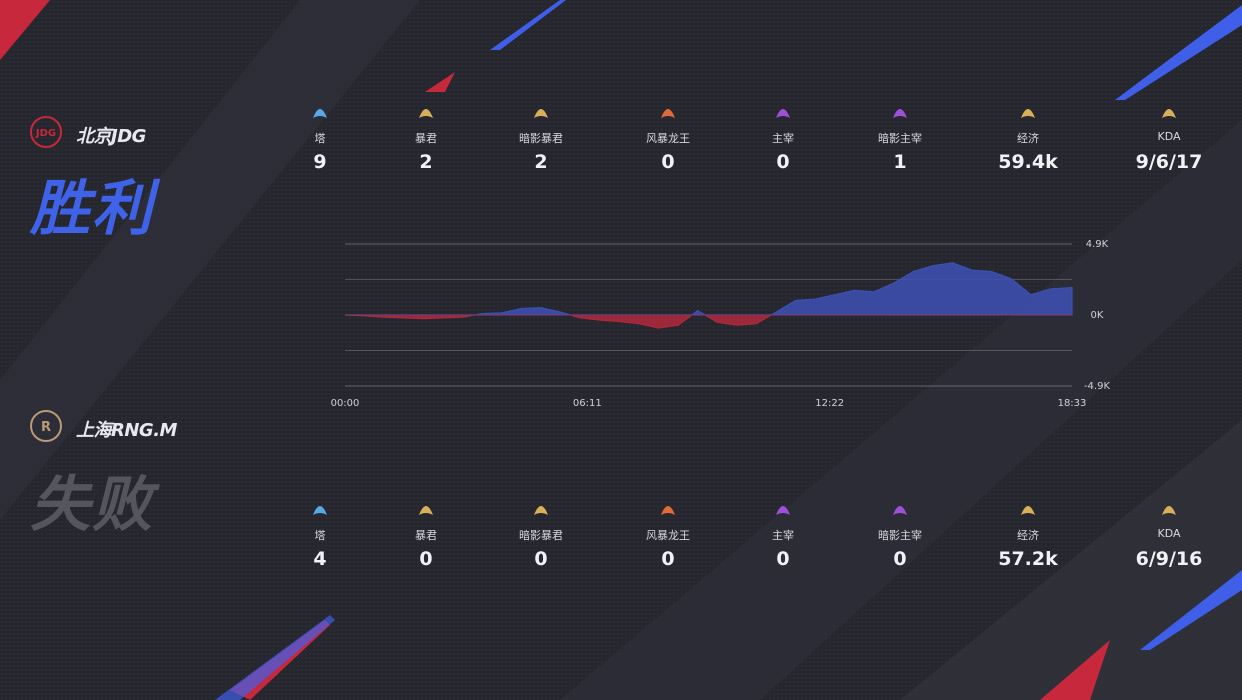  I want to click on team-name: 北京JDG, so click(111, 136).